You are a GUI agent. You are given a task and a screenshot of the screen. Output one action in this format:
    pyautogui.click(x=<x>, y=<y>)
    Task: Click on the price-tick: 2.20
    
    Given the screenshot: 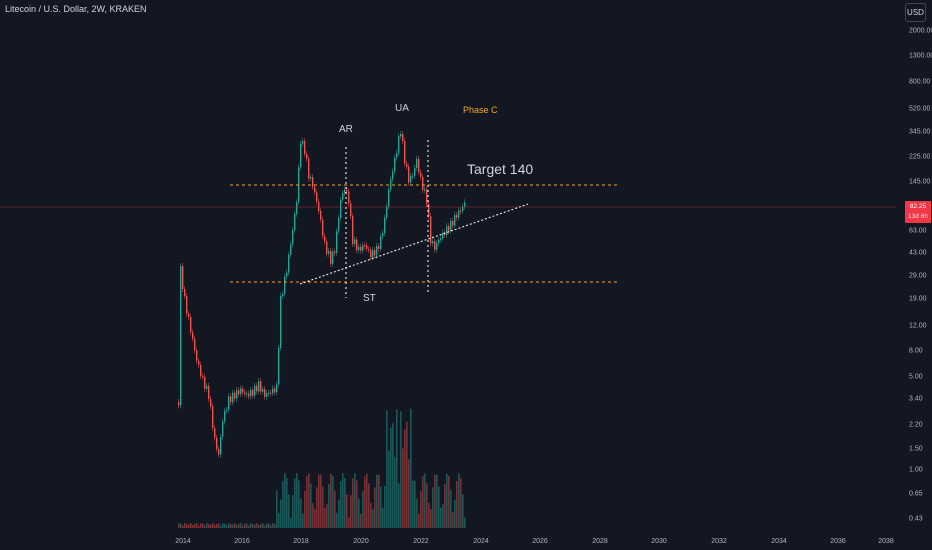 What is the action you would take?
    pyautogui.click(x=916, y=425)
    